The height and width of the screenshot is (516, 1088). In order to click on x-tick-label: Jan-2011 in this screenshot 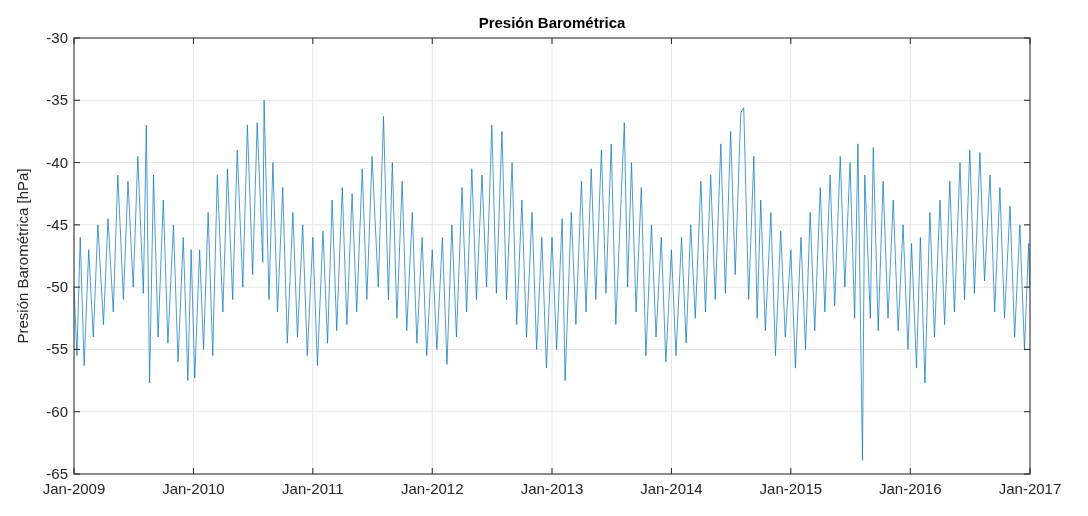, I will do `click(313, 488)`.